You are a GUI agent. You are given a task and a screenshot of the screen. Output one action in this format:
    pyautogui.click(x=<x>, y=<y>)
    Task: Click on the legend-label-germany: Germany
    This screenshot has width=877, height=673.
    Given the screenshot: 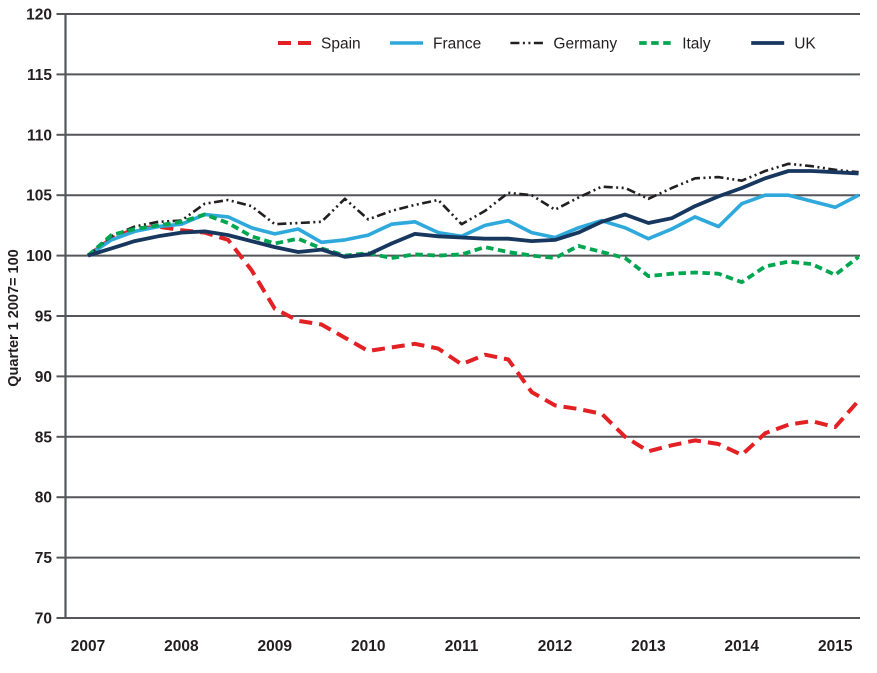 What is the action you would take?
    pyautogui.click(x=585, y=44)
    